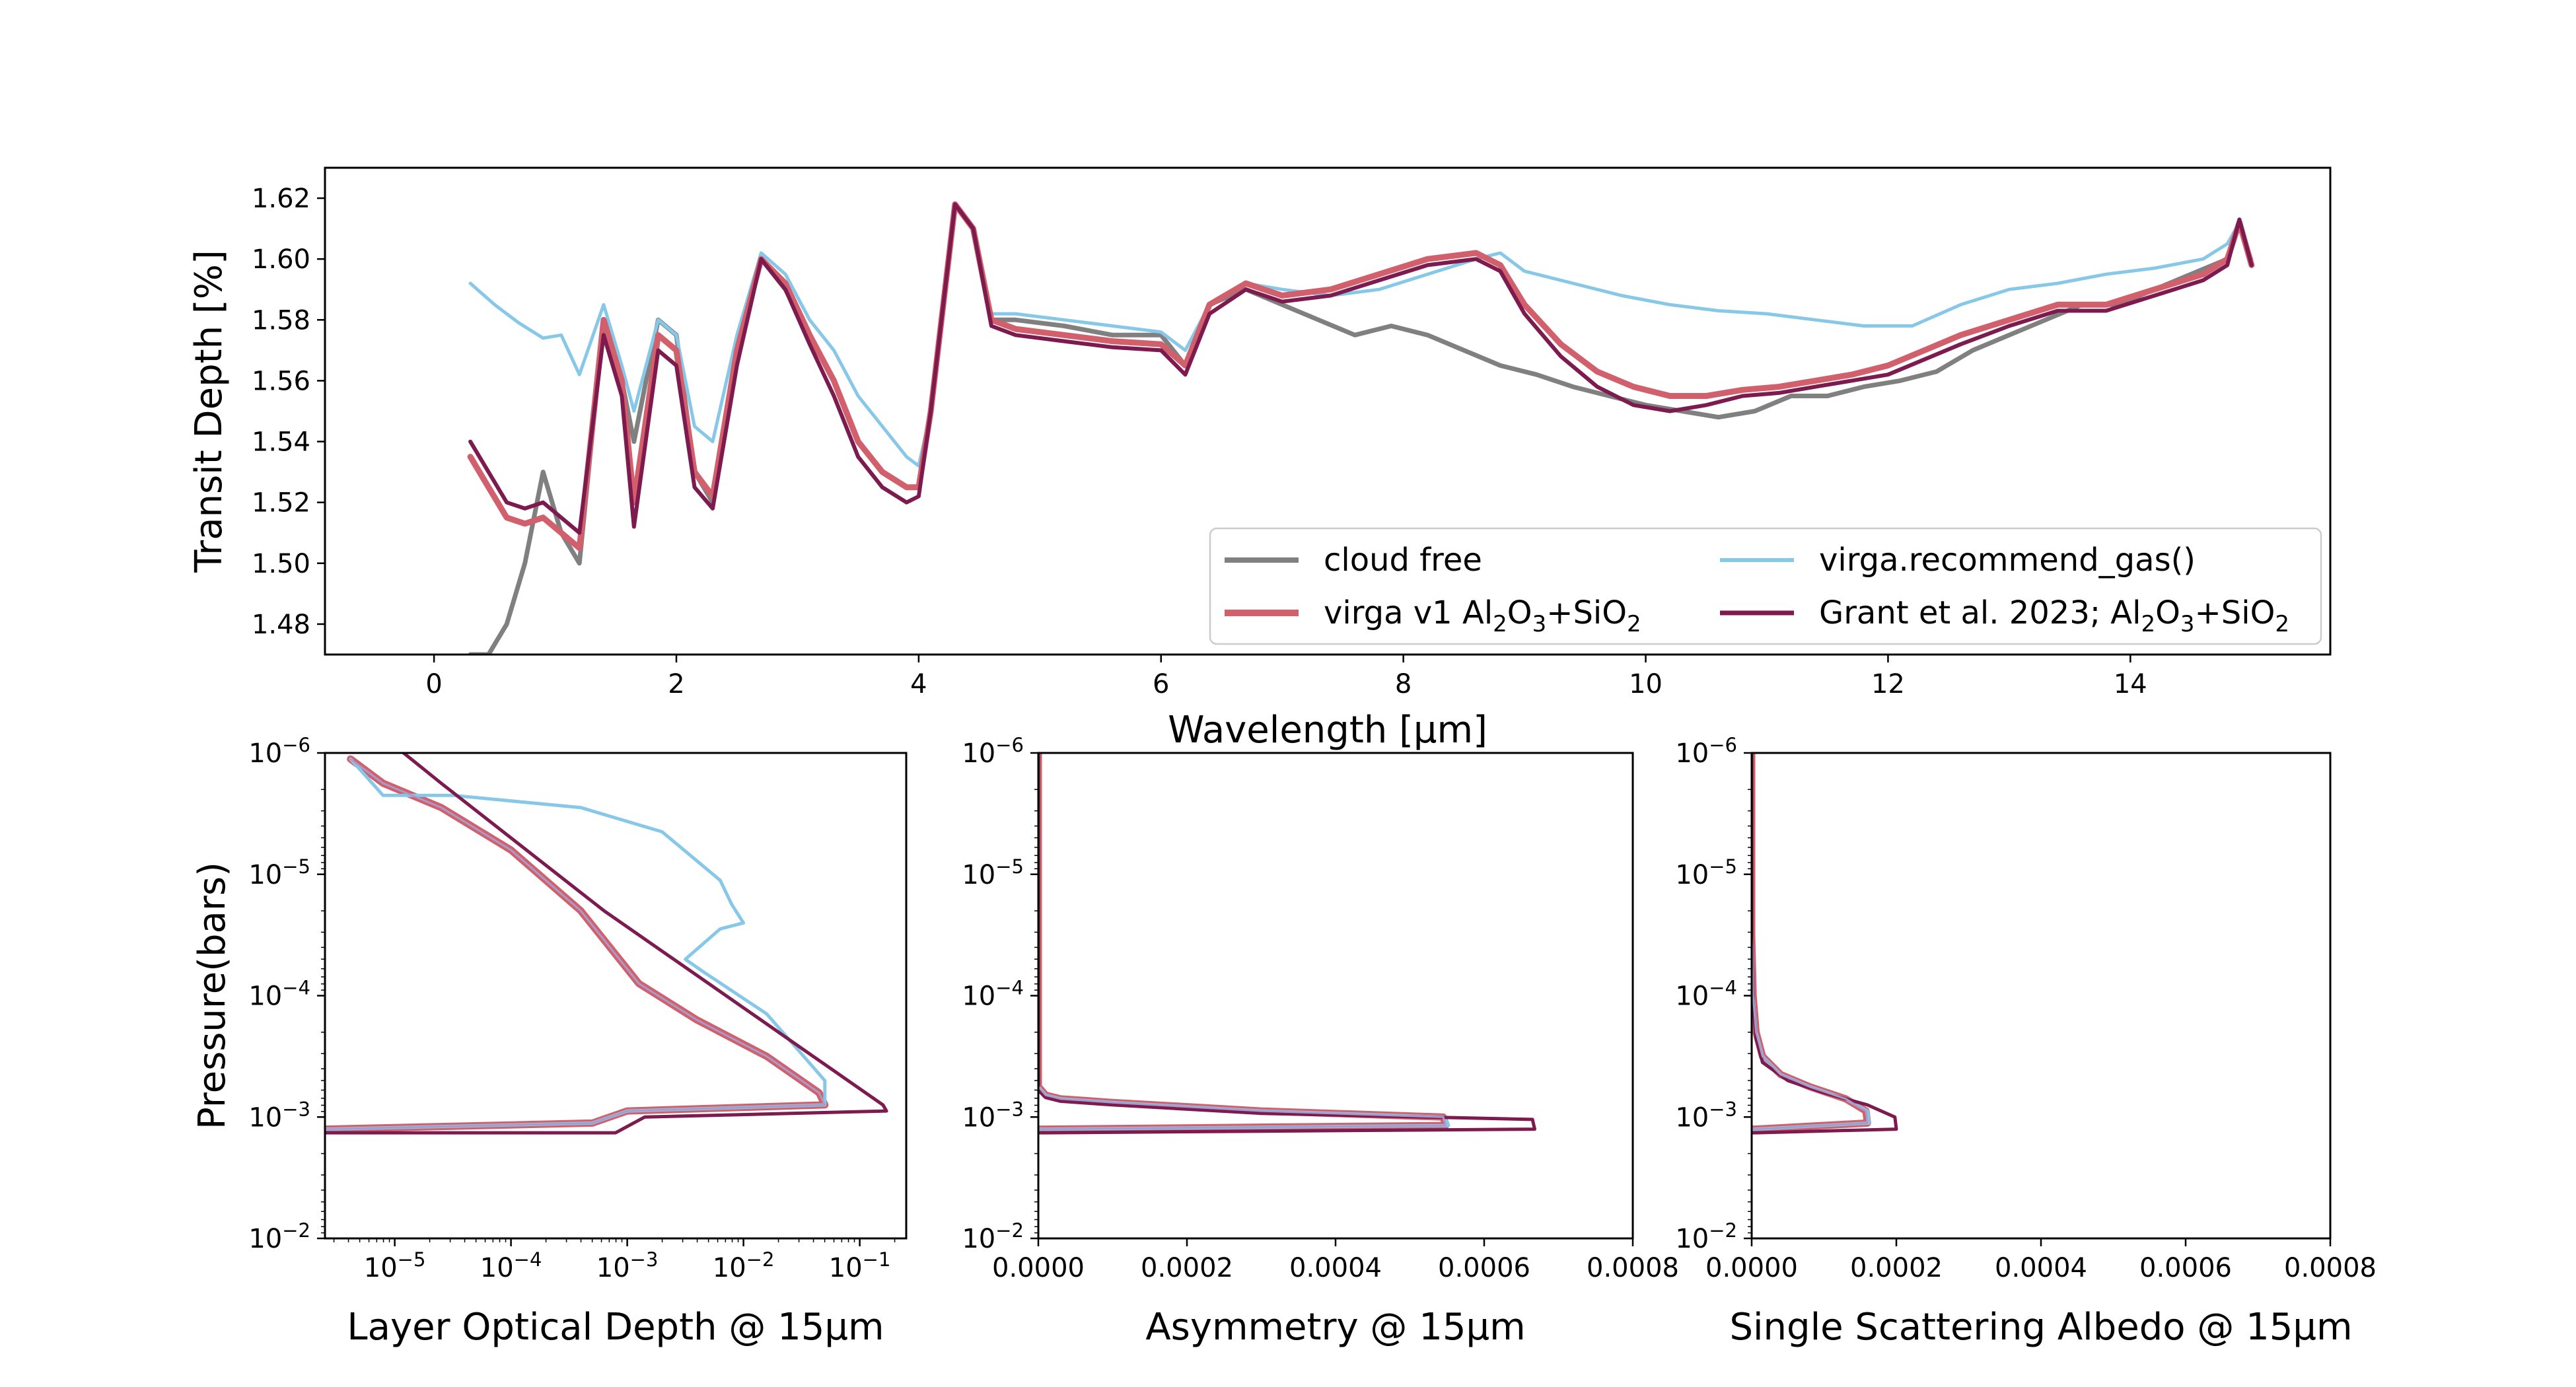 Image resolution: width=2576 pixels, height=1387 pixels. What do you see at coordinates (1888, 684) in the screenshot?
I see `xtick-label: 12` at bounding box center [1888, 684].